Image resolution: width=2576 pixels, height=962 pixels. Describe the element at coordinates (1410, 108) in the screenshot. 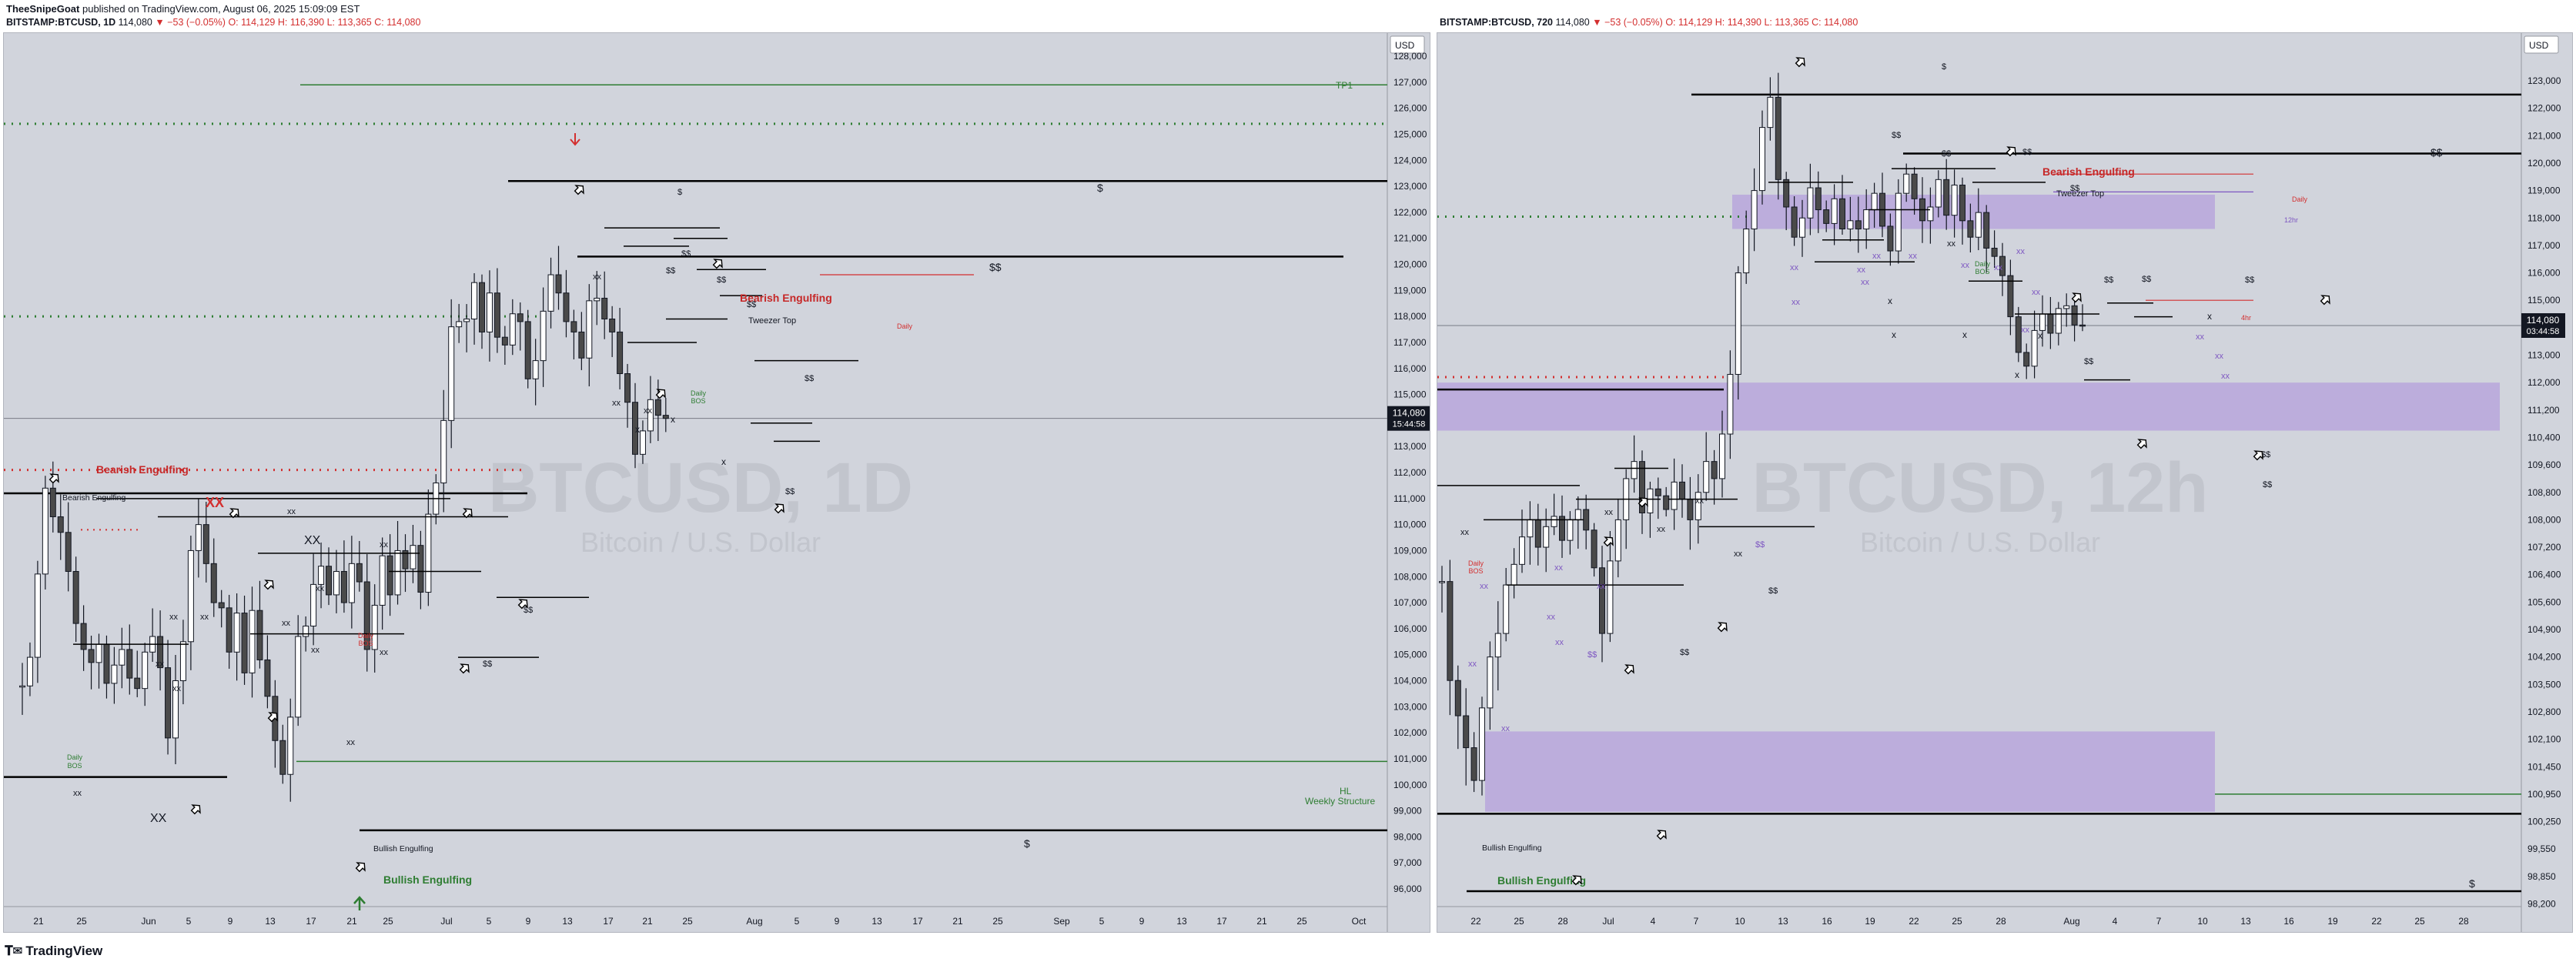

I see `left-y-tick: 126,000` at that location.